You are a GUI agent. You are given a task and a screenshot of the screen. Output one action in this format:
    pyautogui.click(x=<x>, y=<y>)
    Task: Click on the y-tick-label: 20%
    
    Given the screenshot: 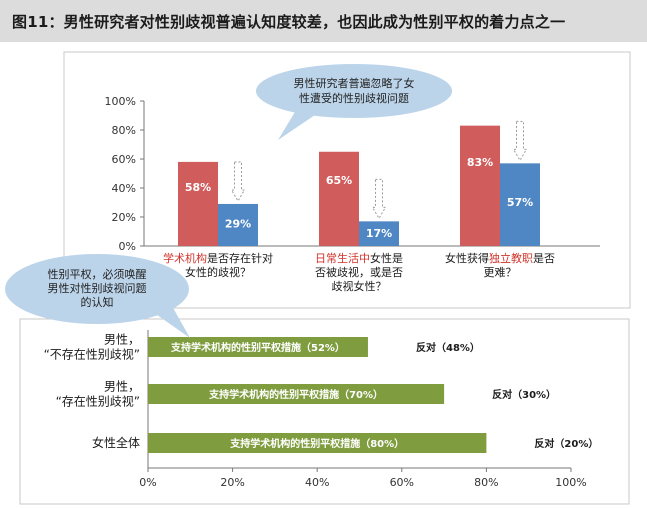 What is the action you would take?
    pyautogui.click(x=124, y=217)
    